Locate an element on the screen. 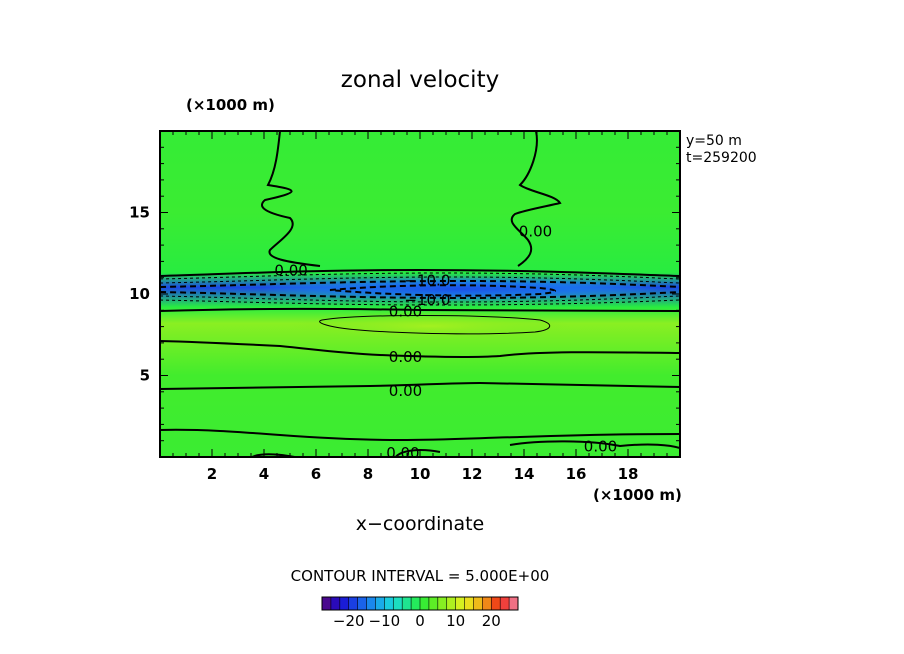 Image resolution: width=904 pixels, height=654 pixels. chart-title: zonal velocity is located at coordinates (420, 80).